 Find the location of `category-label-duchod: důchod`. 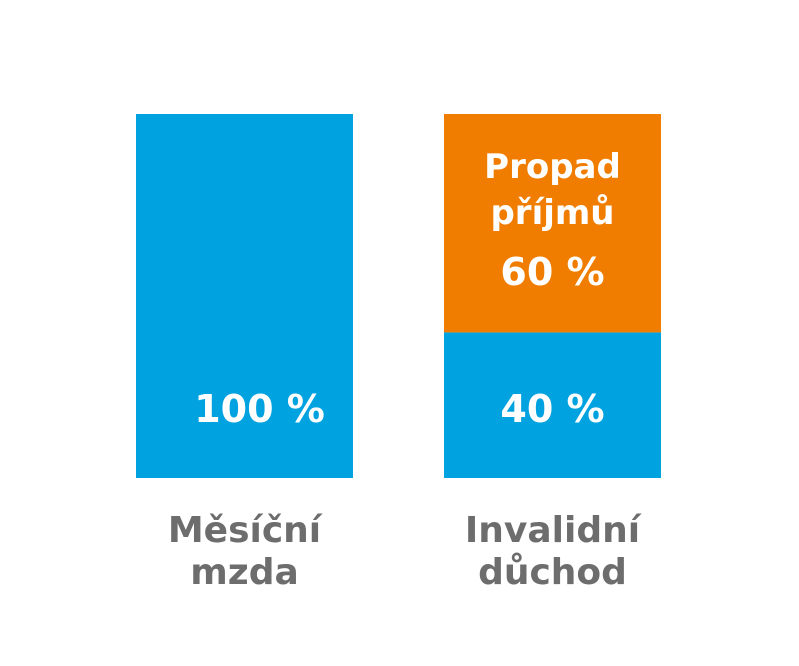

category-label-duchod: důchod is located at coordinates (552, 572).